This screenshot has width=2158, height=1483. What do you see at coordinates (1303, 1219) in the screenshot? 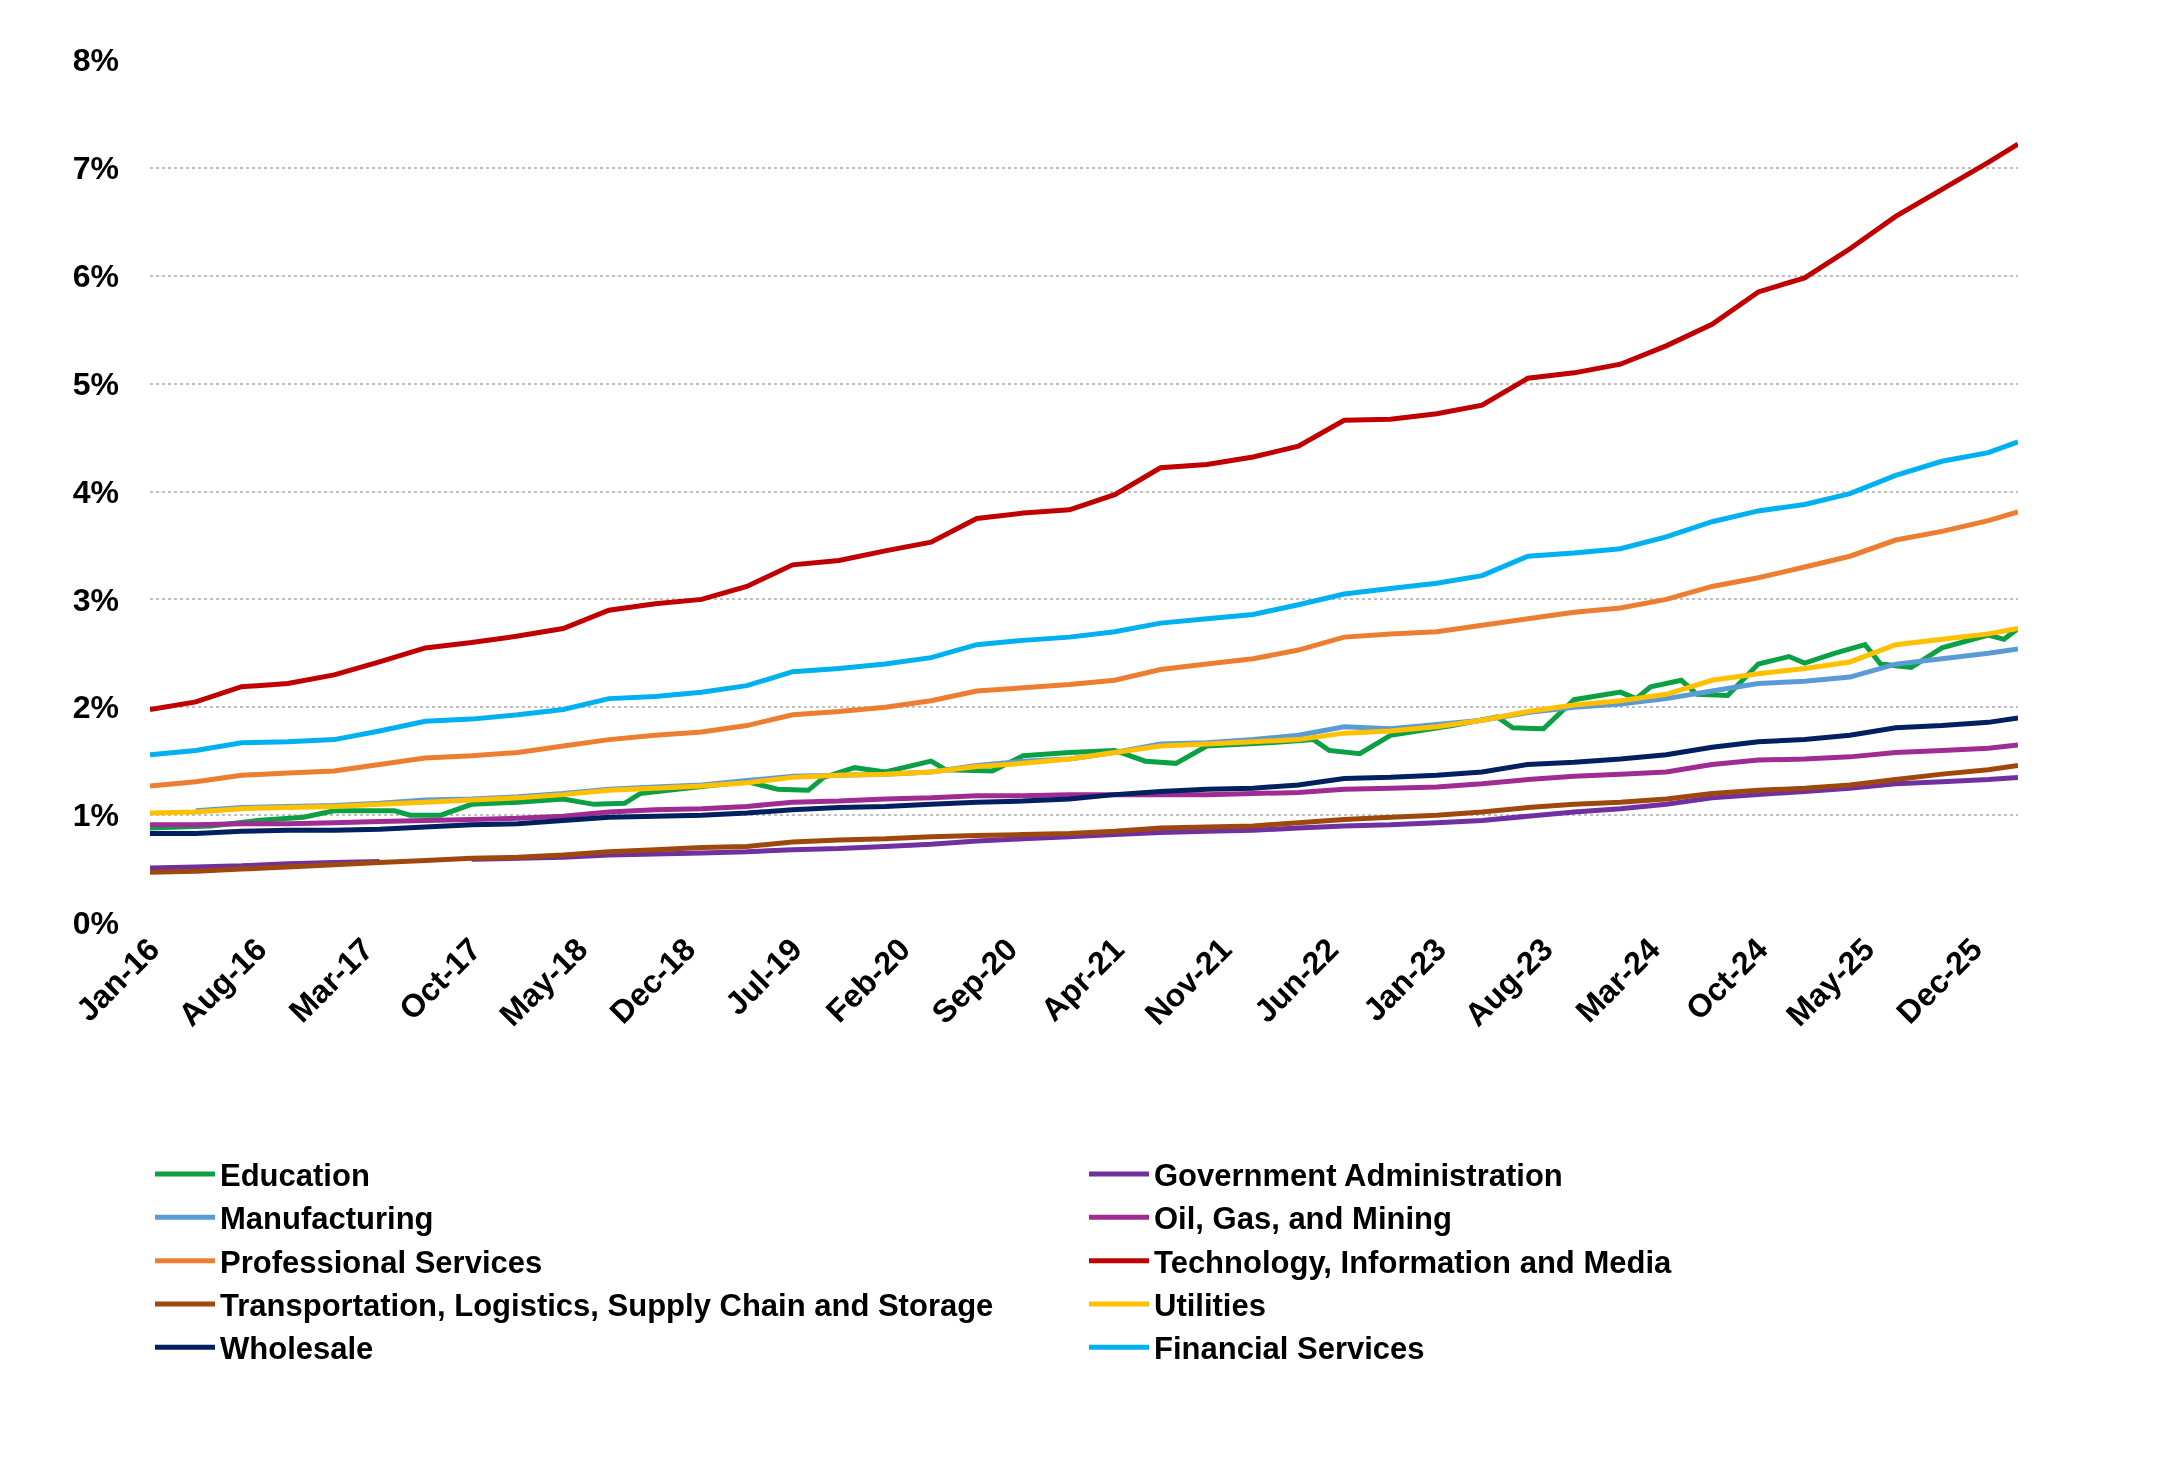
I see `legend-label: Oil, Gas, and Mining` at bounding box center [1303, 1219].